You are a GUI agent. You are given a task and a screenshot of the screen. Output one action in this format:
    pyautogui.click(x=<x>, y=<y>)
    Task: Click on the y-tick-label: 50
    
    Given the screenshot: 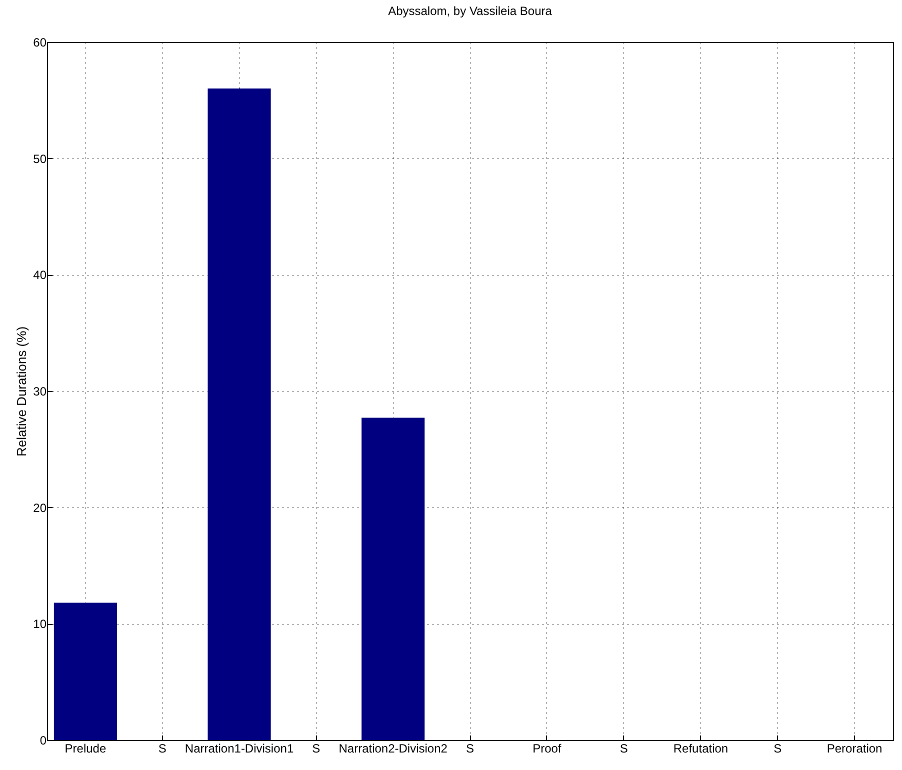 What is the action you would take?
    pyautogui.click(x=40, y=159)
    